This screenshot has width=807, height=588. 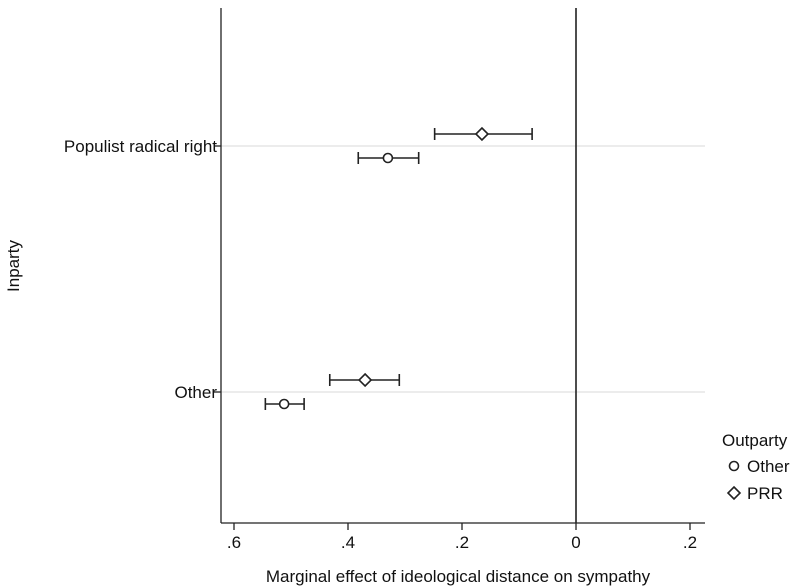 I want to click on legend-title: Outparty, so click(x=755, y=440).